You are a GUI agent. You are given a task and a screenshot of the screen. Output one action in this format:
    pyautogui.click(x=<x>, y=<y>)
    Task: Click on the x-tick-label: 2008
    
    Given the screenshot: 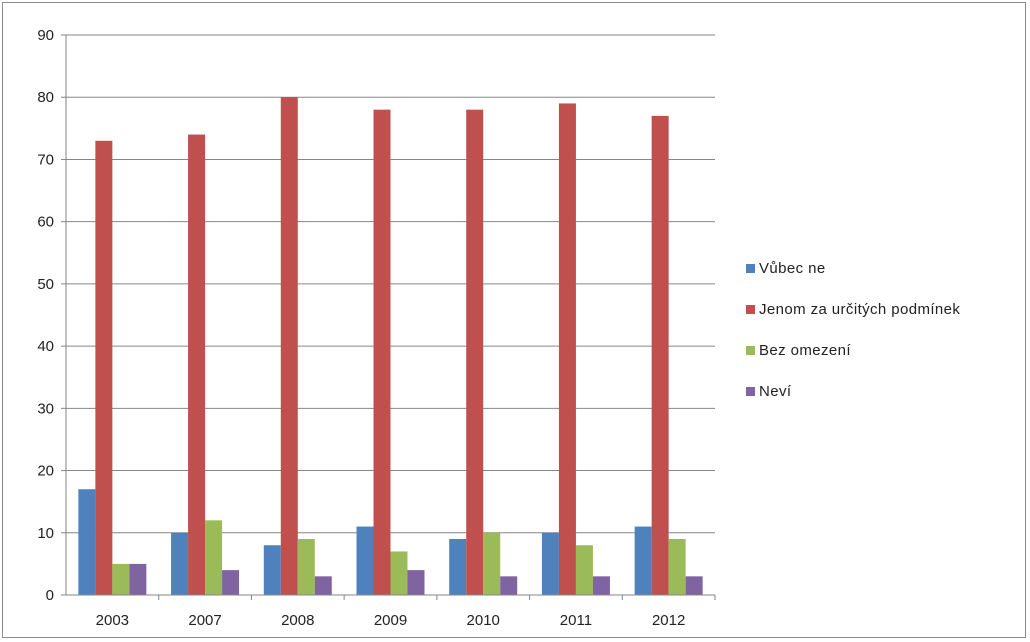 What is the action you would take?
    pyautogui.click(x=297, y=620)
    